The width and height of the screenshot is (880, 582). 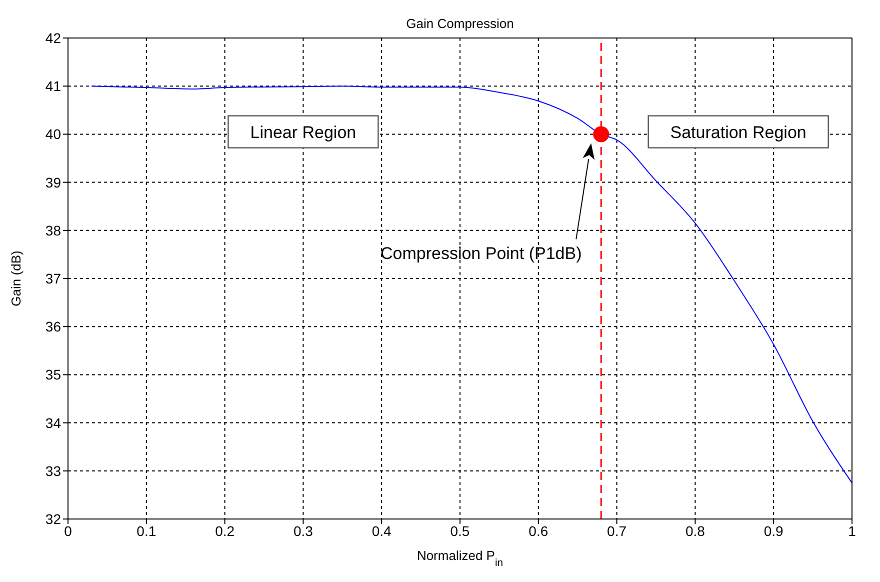 What do you see at coordinates (460, 558) in the screenshot?
I see `x-axis-title: Normalized P$_{in}$` at bounding box center [460, 558].